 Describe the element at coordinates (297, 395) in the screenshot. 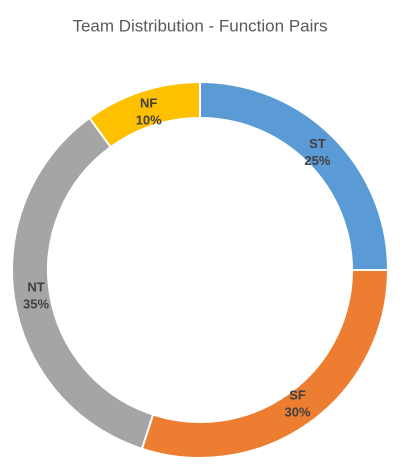

I see `category-label: SF` at that location.